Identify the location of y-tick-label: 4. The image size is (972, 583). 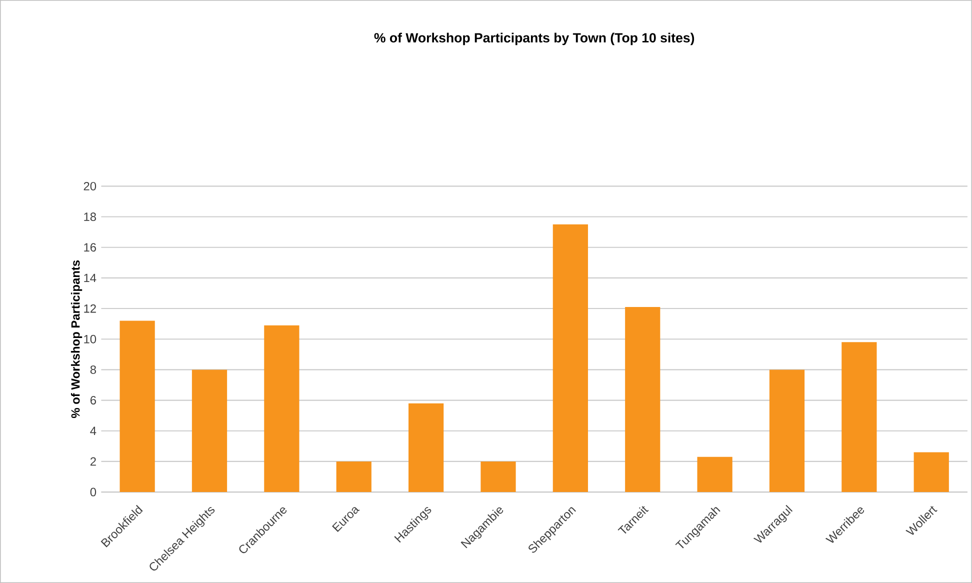
(93, 430).